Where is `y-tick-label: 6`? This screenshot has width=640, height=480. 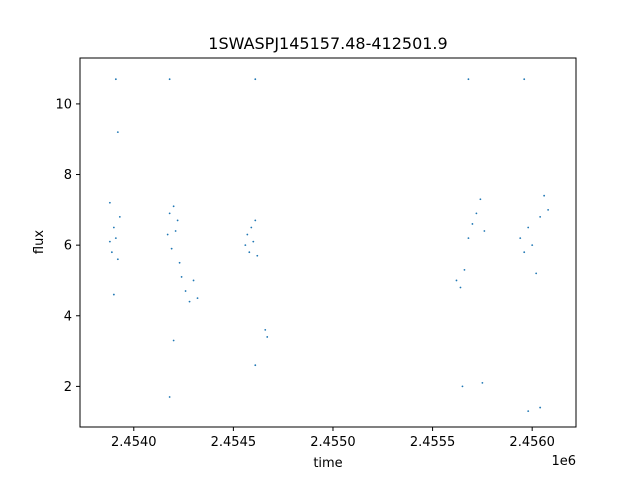 y-tick-label: 6 is located at coordinates (68, 246).